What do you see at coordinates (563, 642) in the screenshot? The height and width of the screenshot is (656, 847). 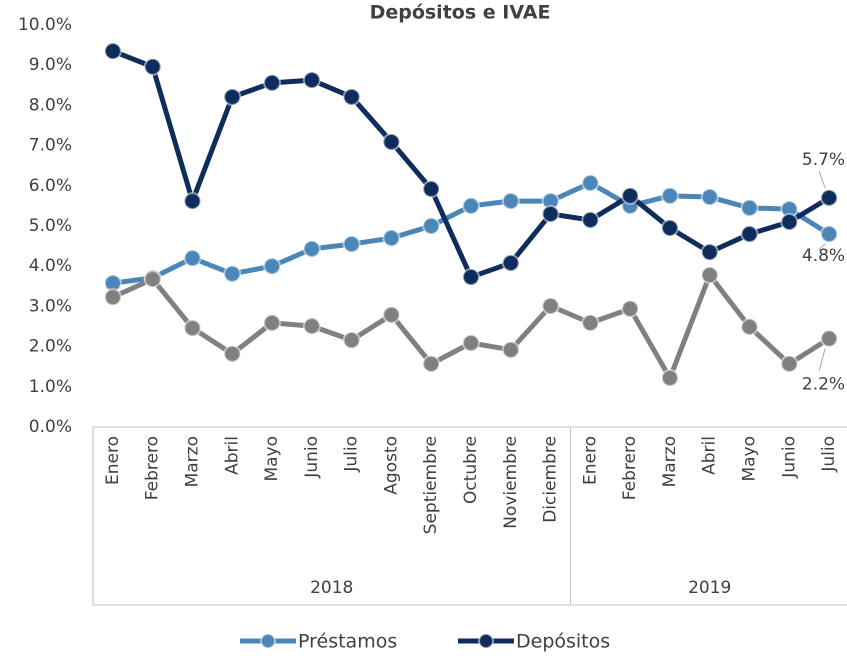 I see `legend-label: Depósitos` at bounding box center [563, 642].